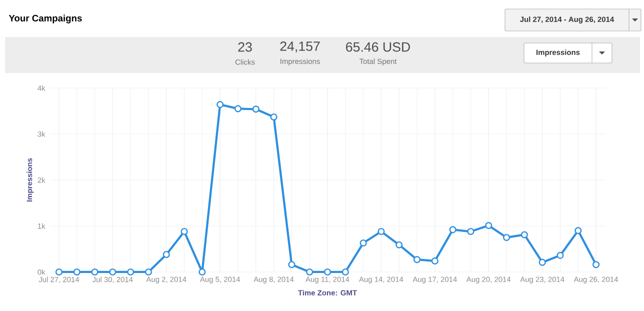 The image size is (644, 311). Describe the element at coordinates (378, 47) in the screenshot. I see `text: 65.46 USD` at that location.